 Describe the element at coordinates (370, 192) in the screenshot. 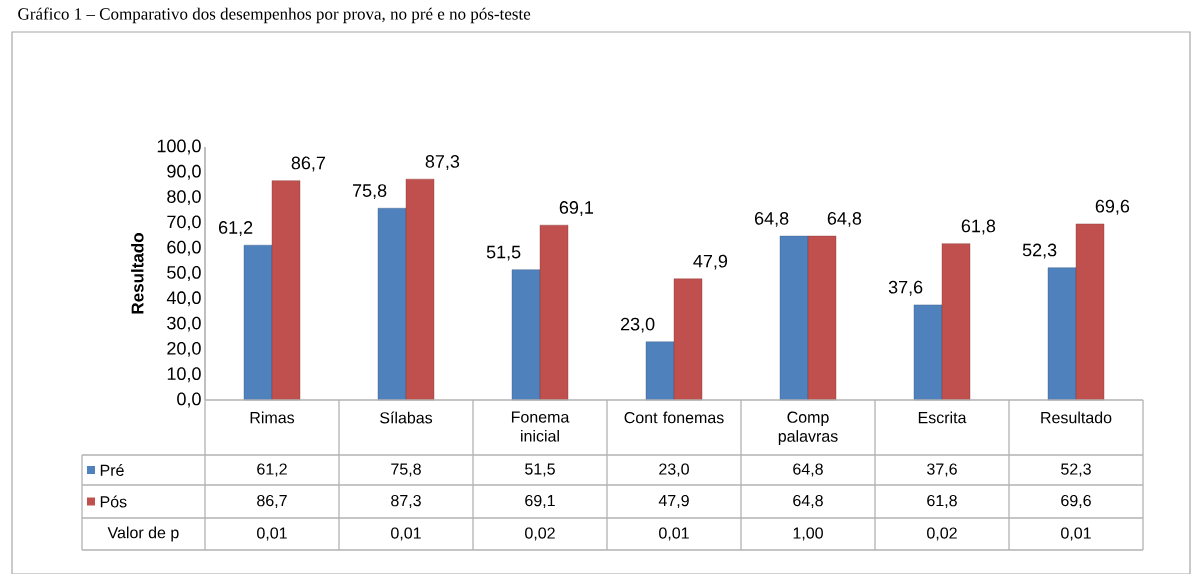

I see `text: 75,8` at that location.